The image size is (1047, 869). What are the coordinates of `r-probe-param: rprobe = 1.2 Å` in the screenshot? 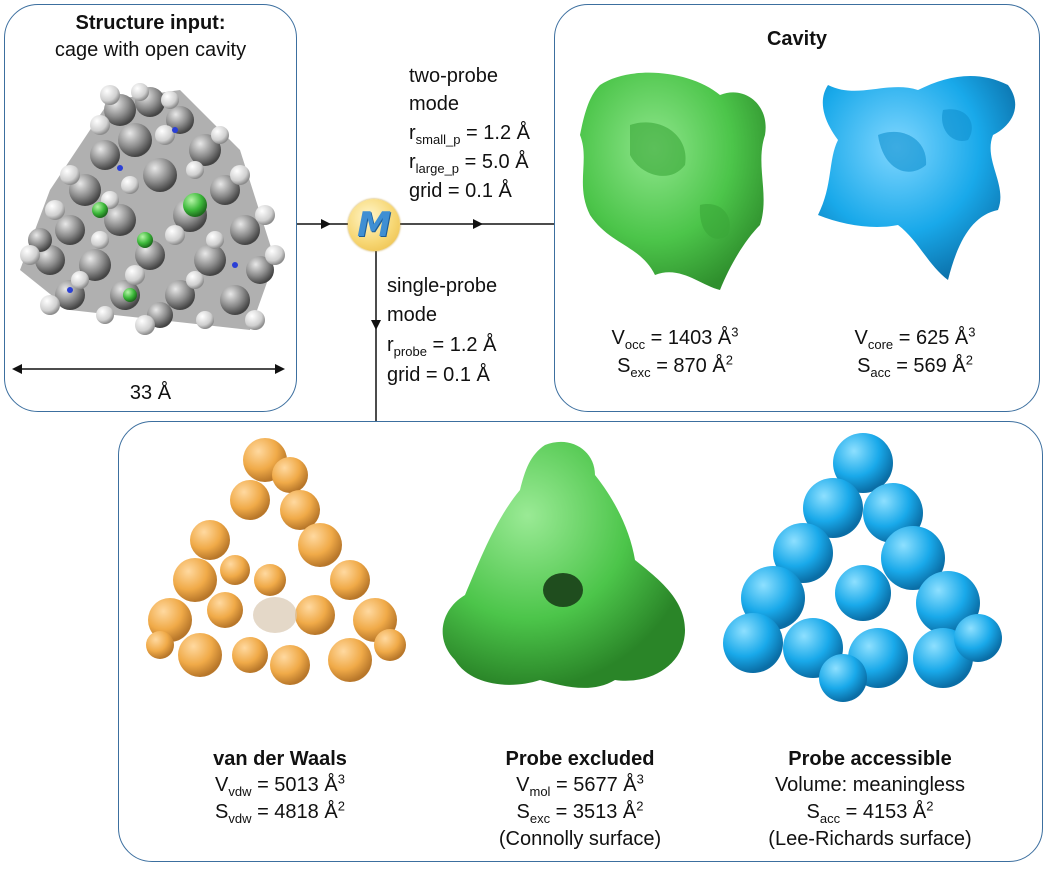 It's located at (442, 346).